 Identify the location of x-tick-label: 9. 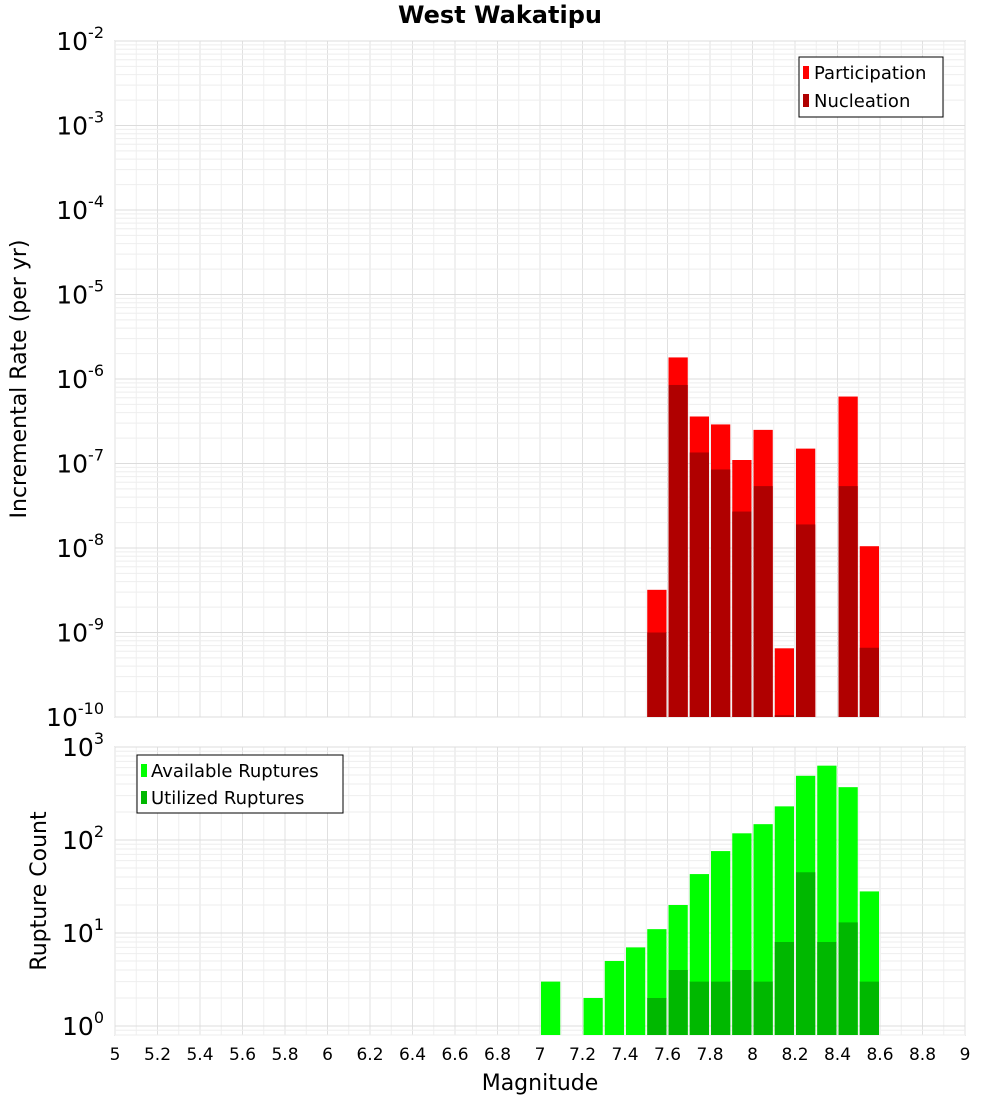
(965, 1055).